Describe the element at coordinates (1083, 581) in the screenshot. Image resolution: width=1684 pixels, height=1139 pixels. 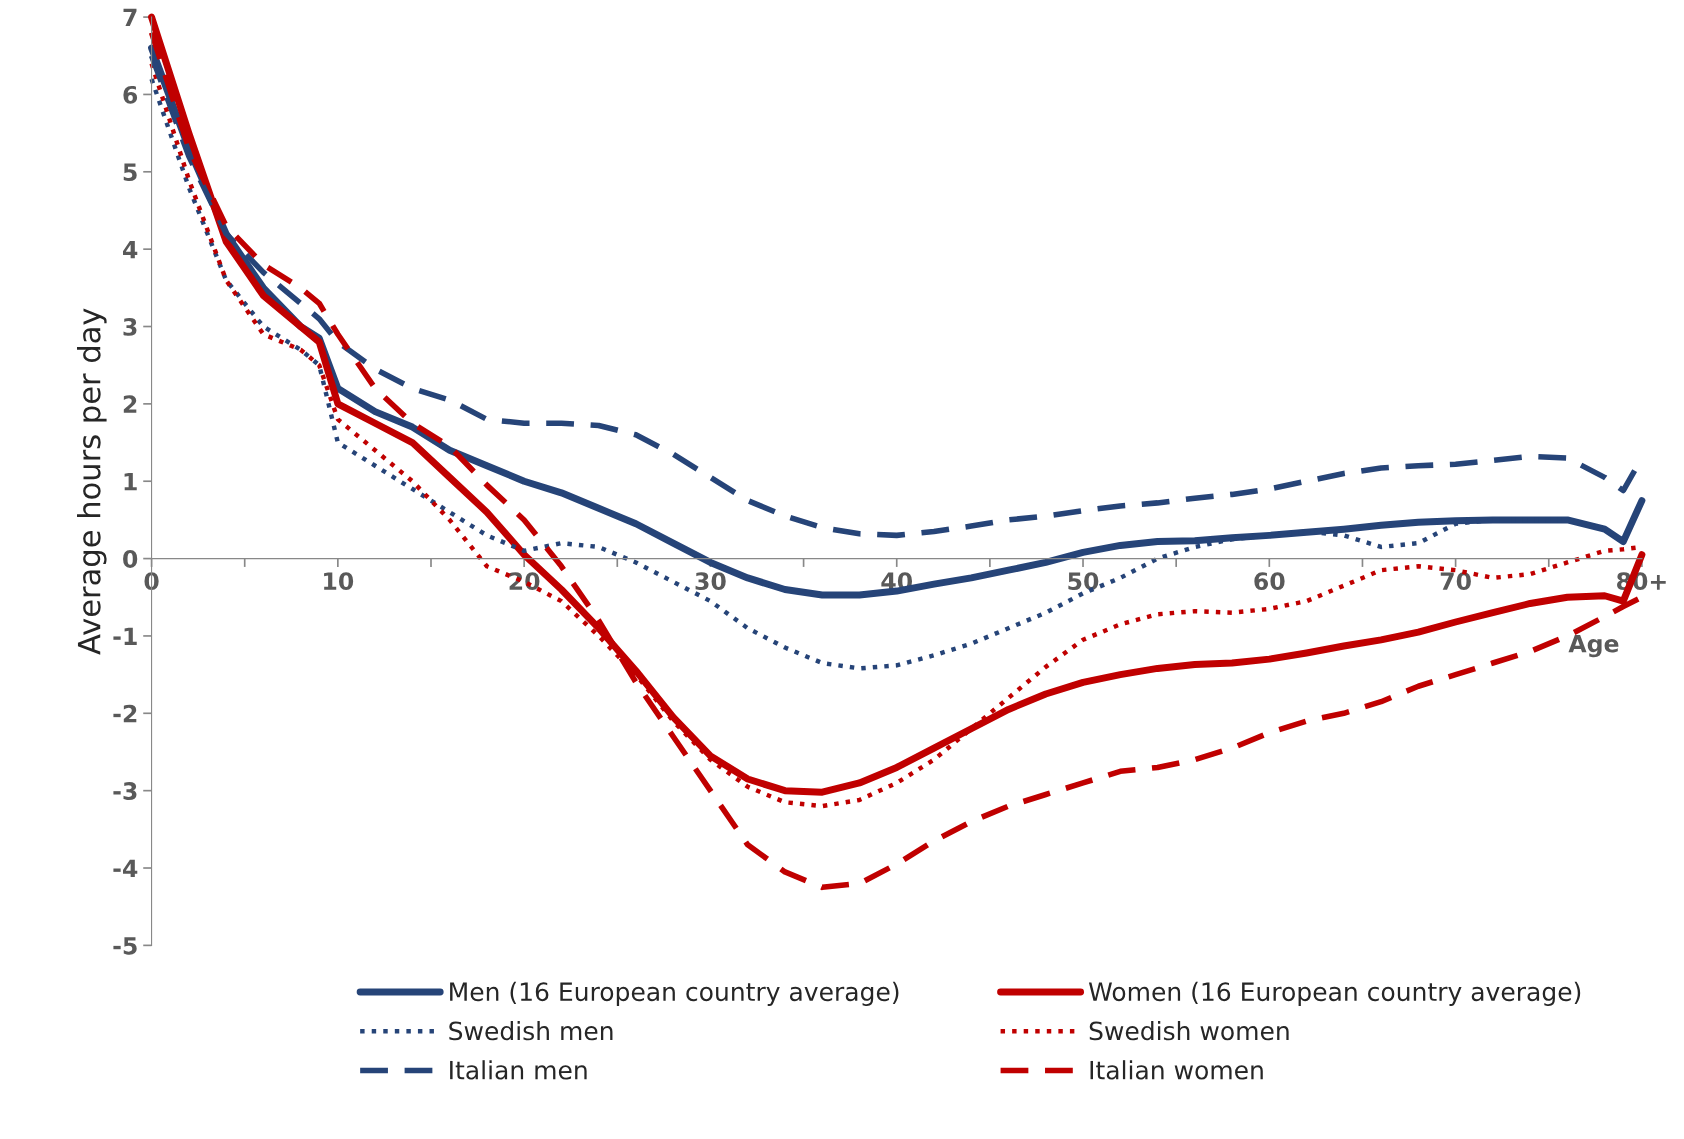
I see `x-tick-label: 50` at that location.